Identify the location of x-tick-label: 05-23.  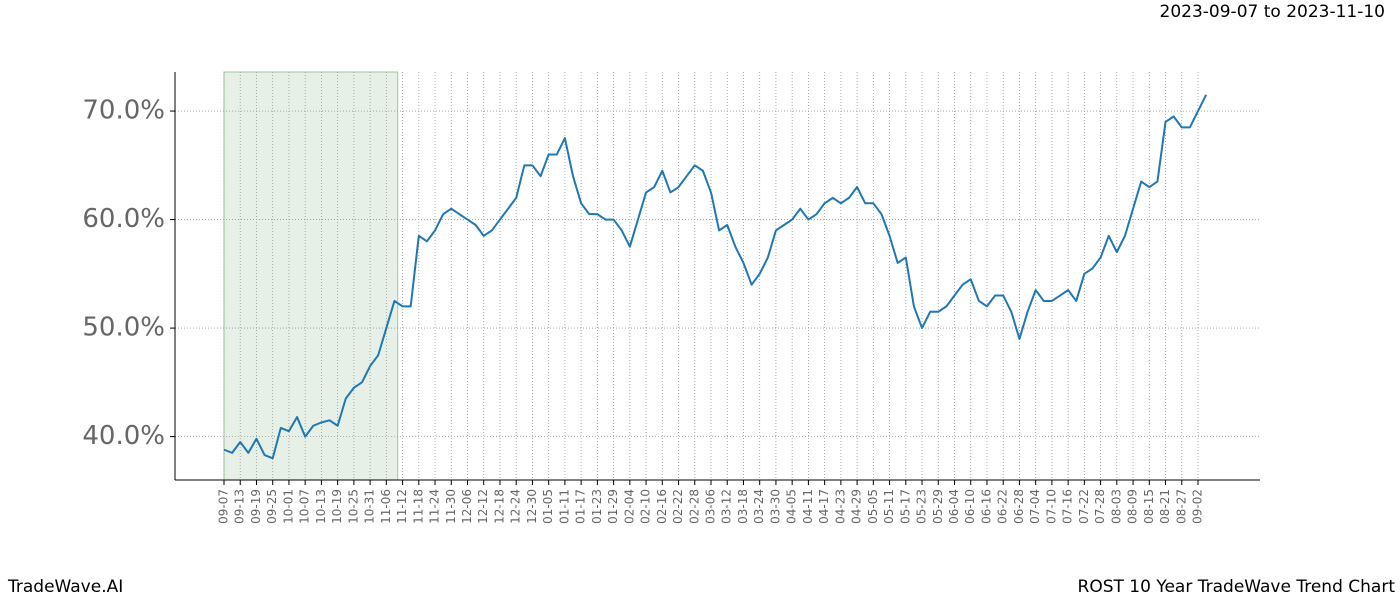
(922, 506).